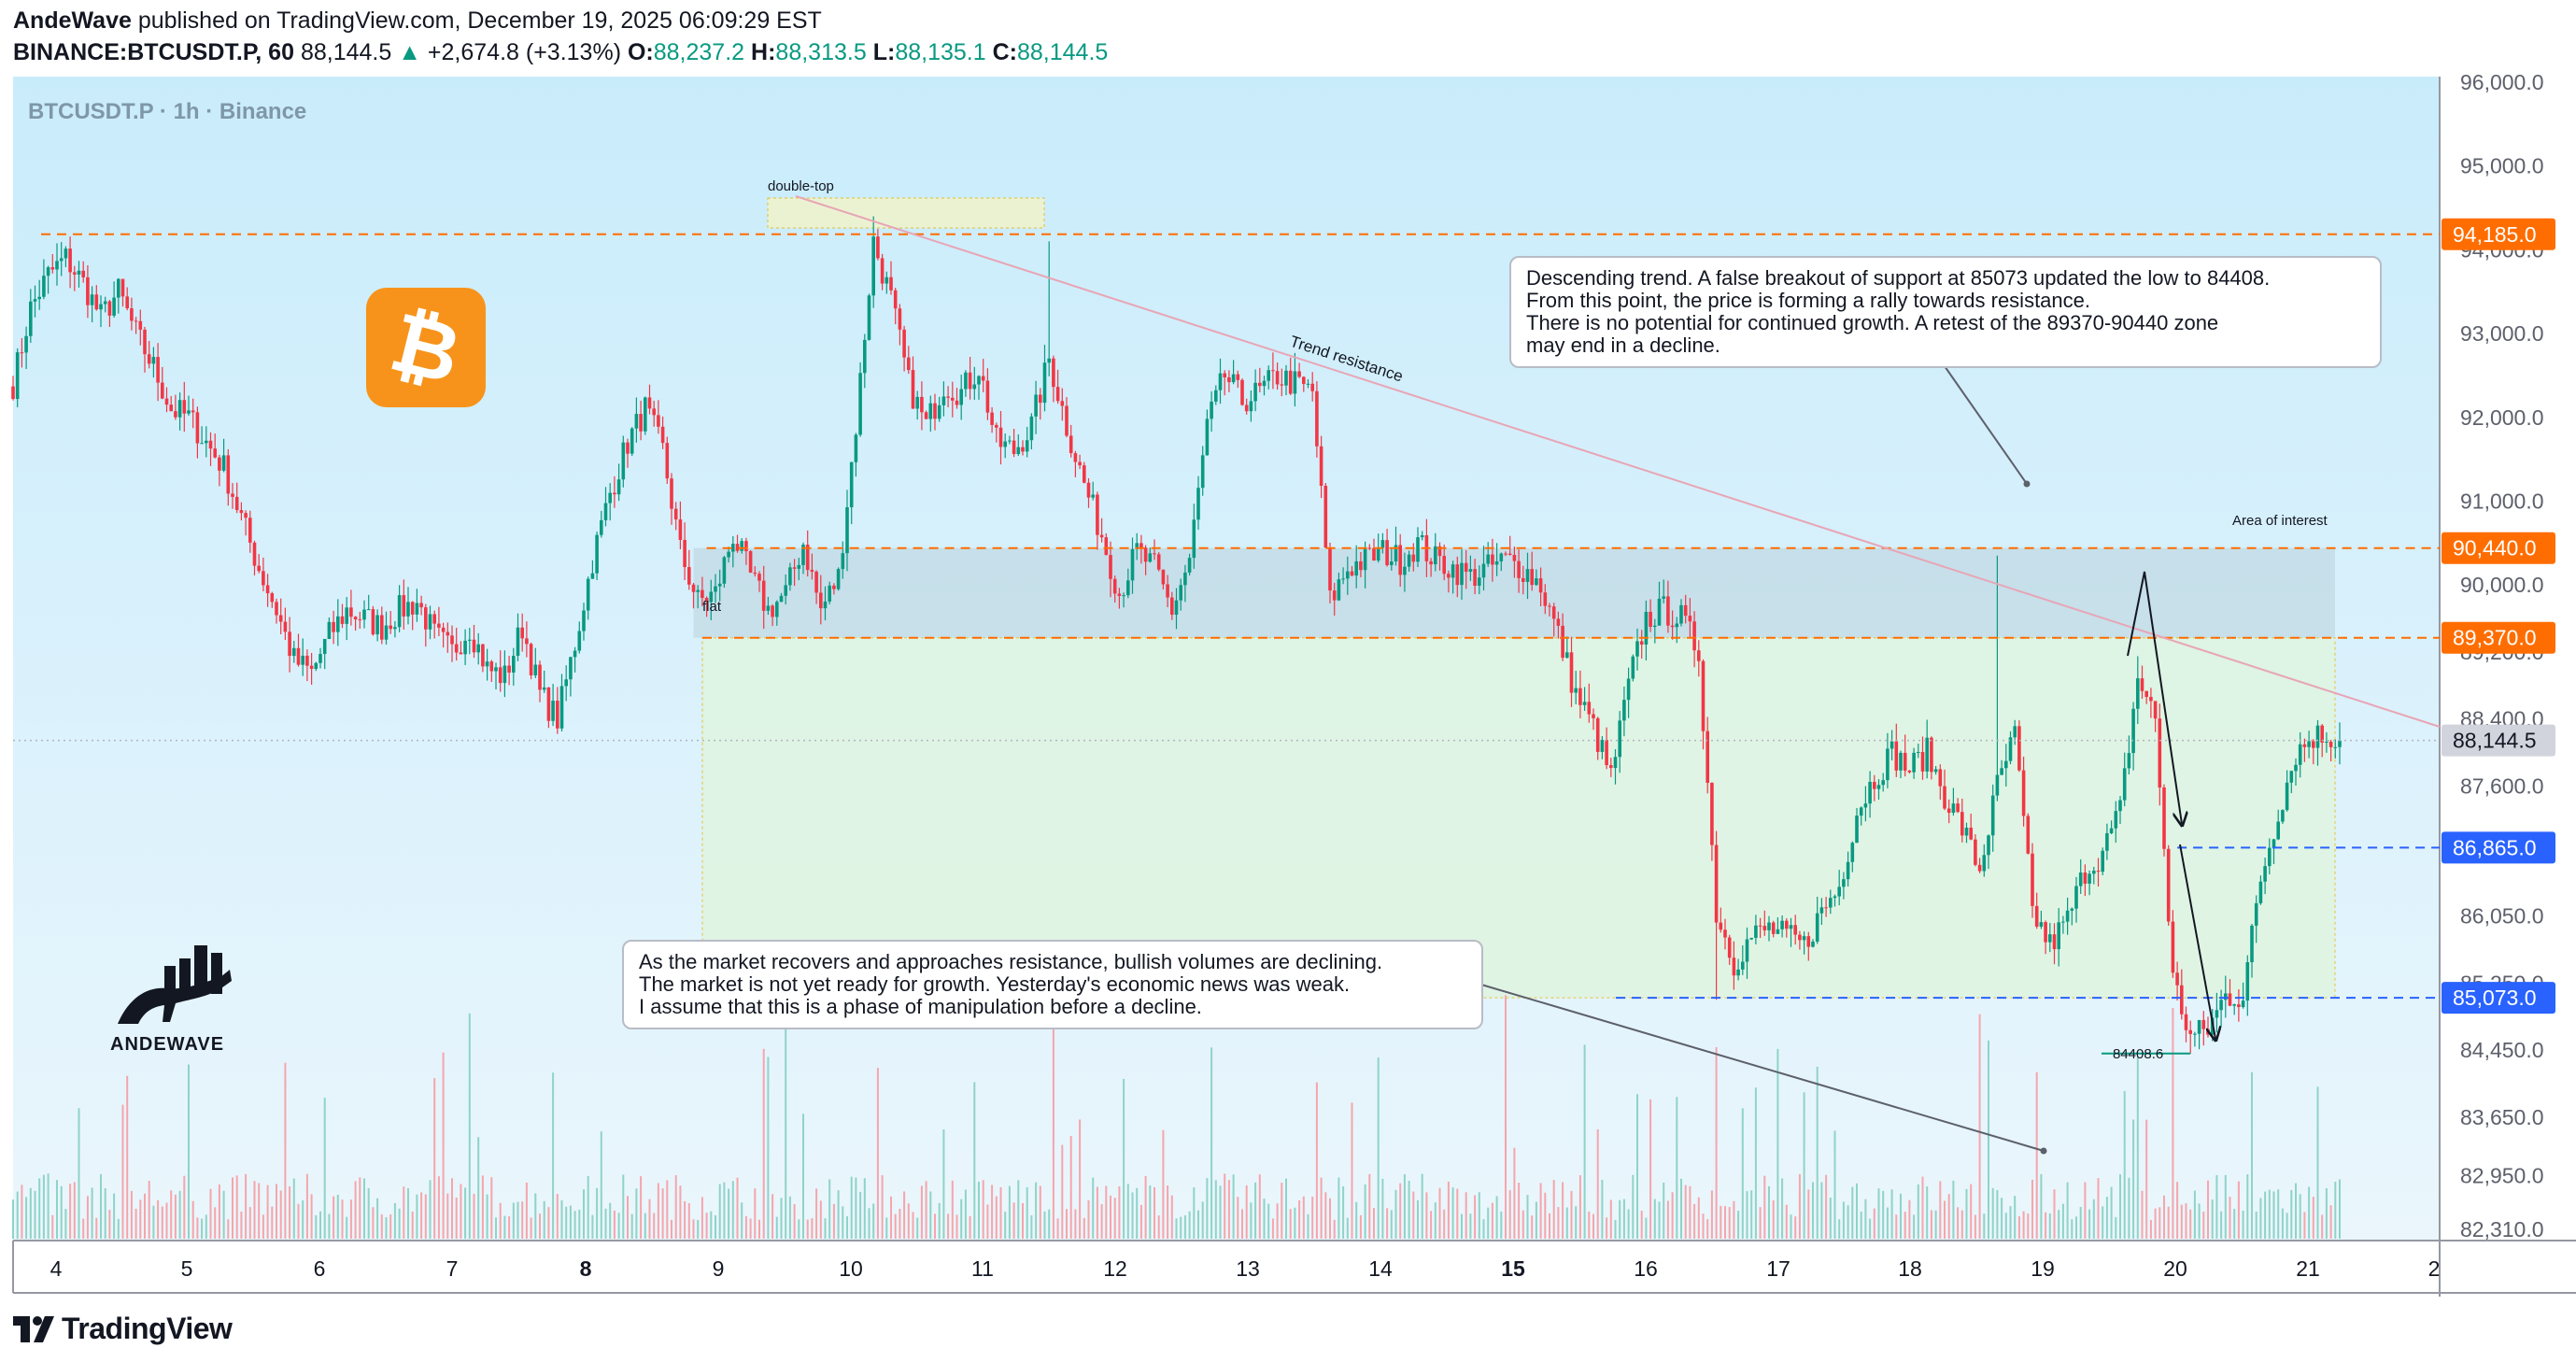  What do you see at coordinates (821, 52) in the screenshot?
I see `high-value: 88,313.5` at bounding box center [821, 52].